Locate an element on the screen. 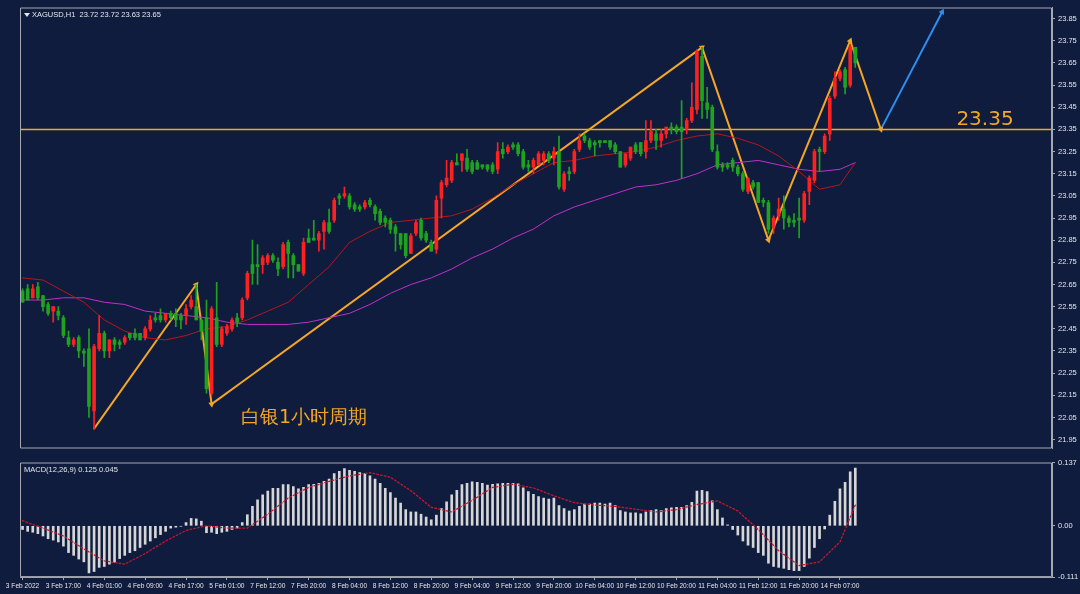  ref-line-label: 23.35 is located at coordinates (985, 118).